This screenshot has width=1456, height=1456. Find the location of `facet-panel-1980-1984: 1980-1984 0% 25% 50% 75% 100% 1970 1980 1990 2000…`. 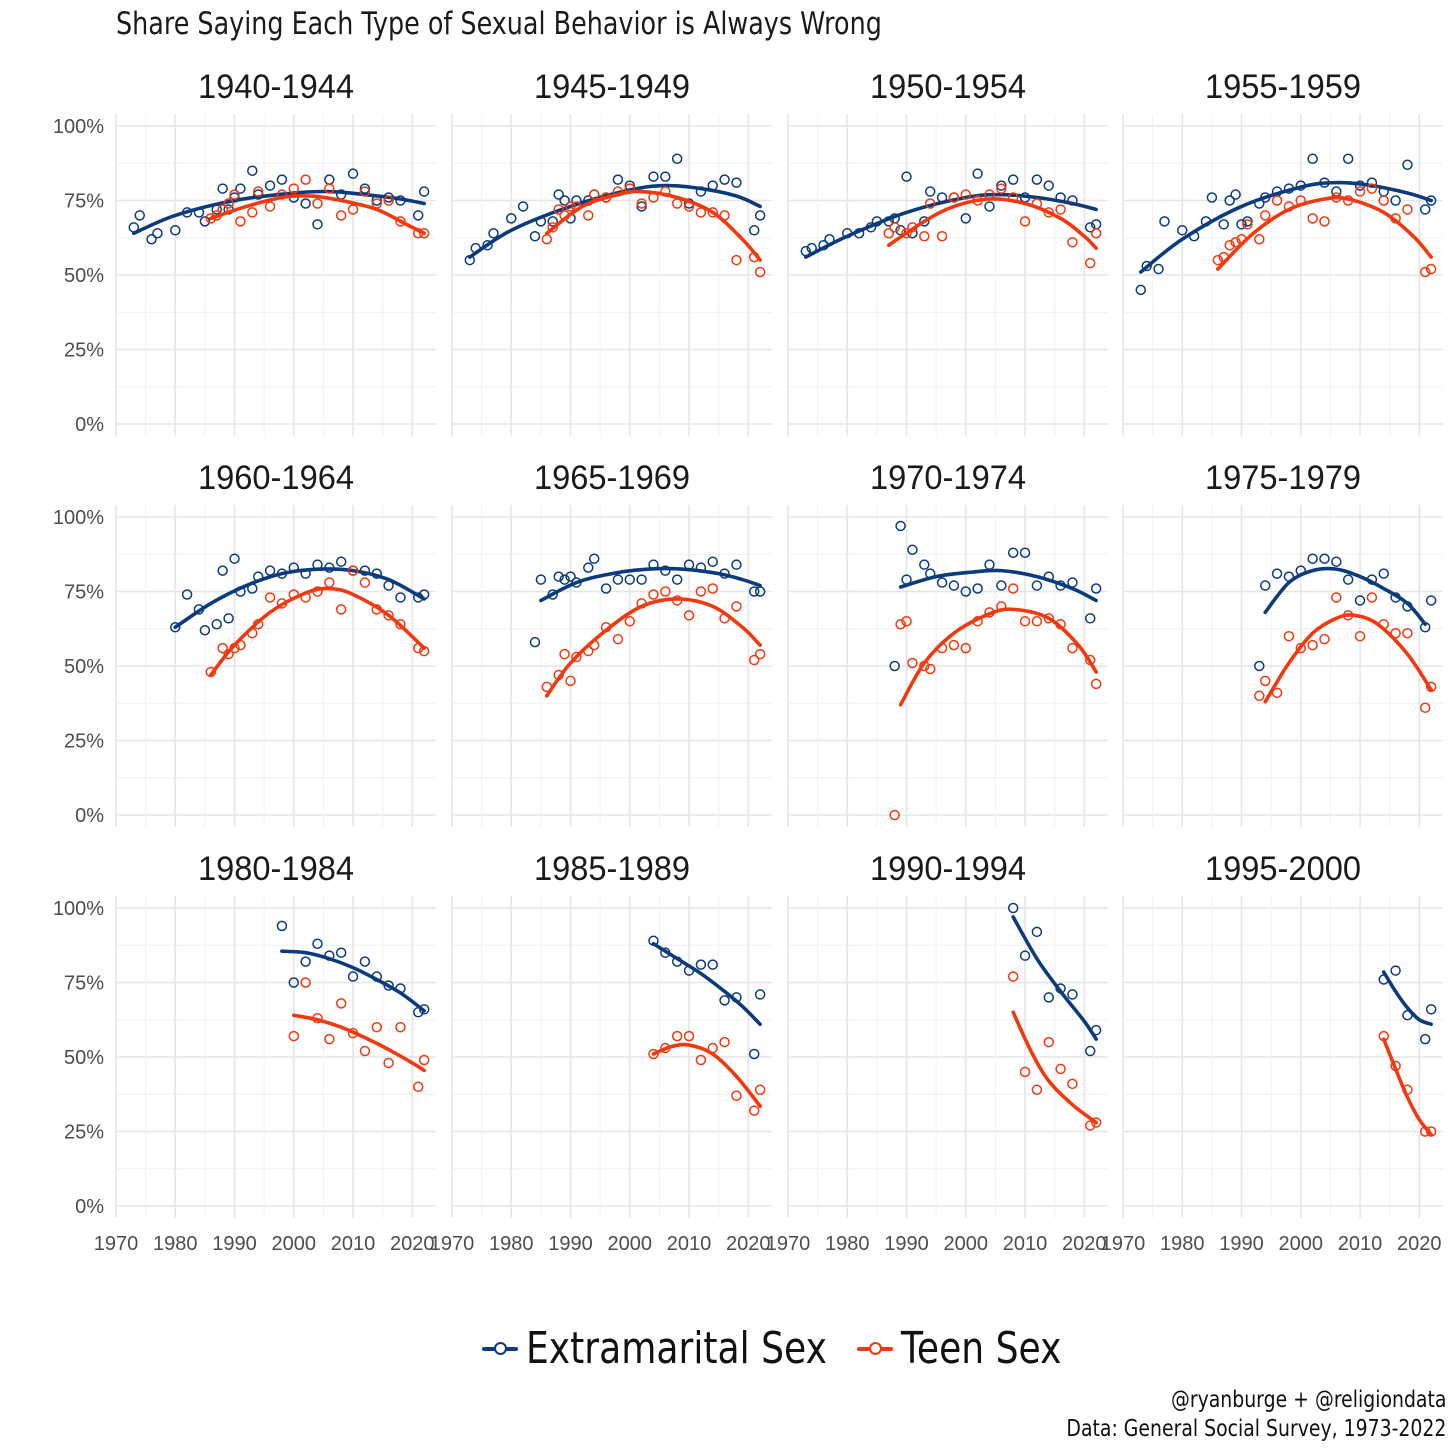

facet-panel-1980-1984: 1980-1984 0% 25% 50% 75% 100% 1970 1980 1990 2000… is located at coordinates (244, 1052).